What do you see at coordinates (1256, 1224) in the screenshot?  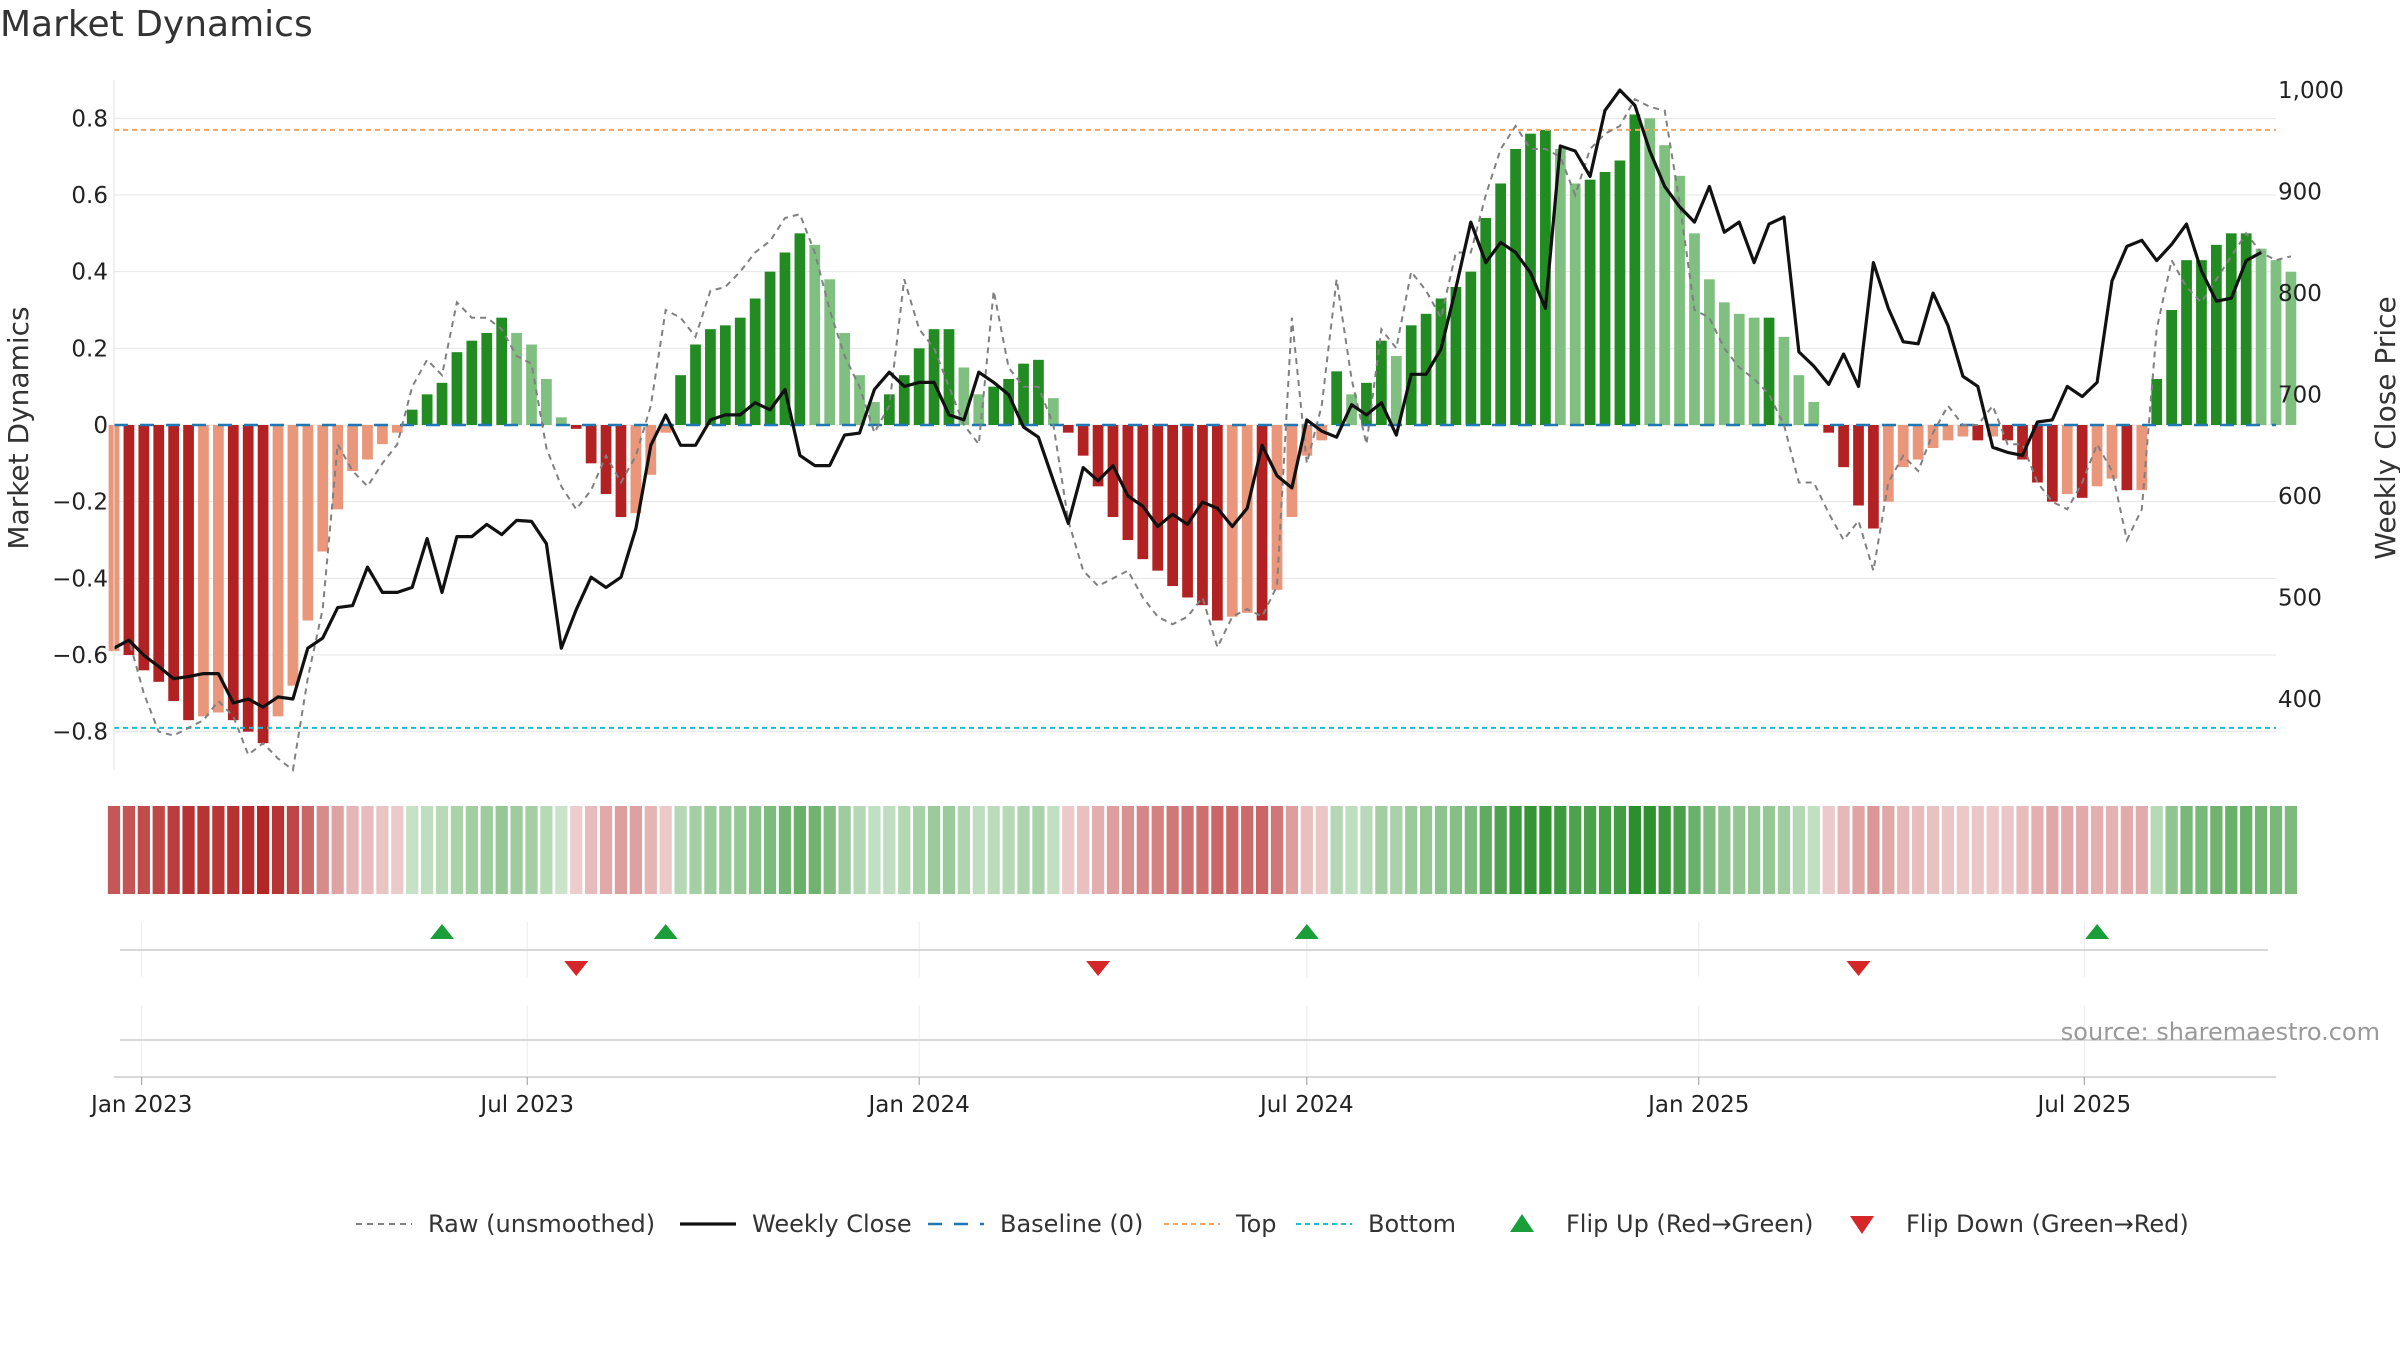 I see `legend-label: Top` at bounding box center [1256, 1224].